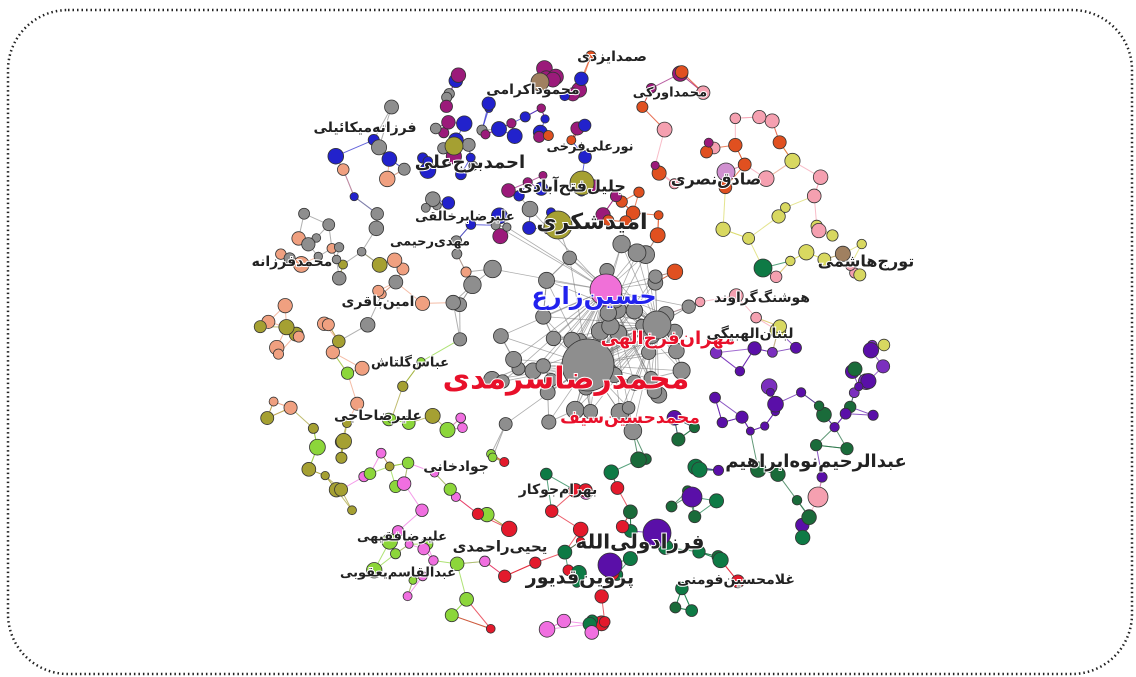 This screenshot has width=1136, height=677. What do you see at coordinates (470, 162) in the screenshot?
I see `node-label: احمدبرج‌علی` at bounding box center [470, 162].